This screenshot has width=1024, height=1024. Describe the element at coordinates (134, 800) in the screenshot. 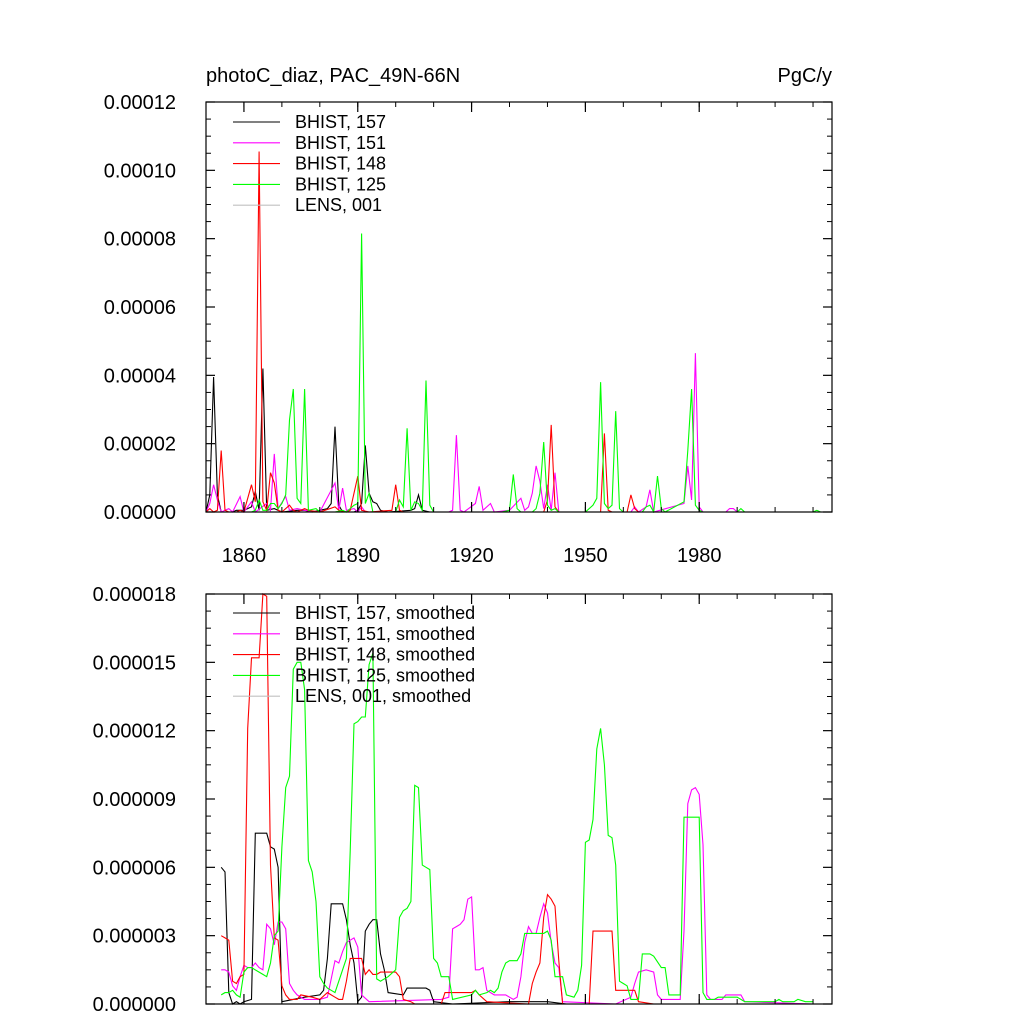

I see `y-tick-label: 0.000009` at that location.